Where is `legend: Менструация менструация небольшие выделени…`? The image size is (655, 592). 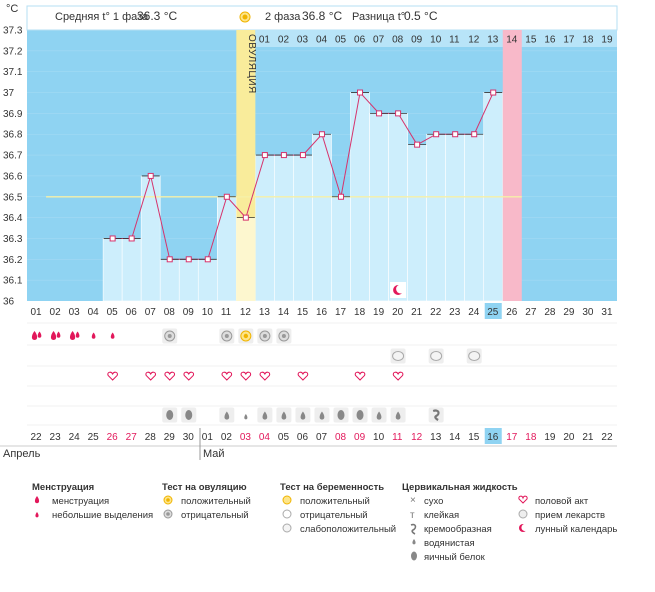 legend: Менструация менструация небольшие выделени… is located at coordinates (324, 522).